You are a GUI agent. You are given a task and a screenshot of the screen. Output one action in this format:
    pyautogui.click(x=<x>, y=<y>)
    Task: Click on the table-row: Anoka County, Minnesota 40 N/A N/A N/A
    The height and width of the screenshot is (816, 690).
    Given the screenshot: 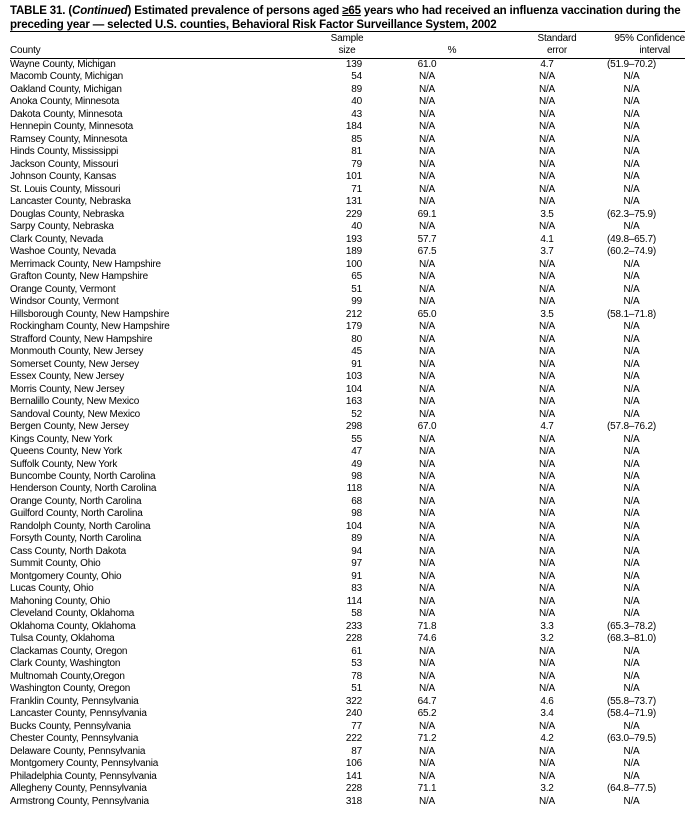 What is the action you would take?
    pyautogui.click(x=342, y=102)
    